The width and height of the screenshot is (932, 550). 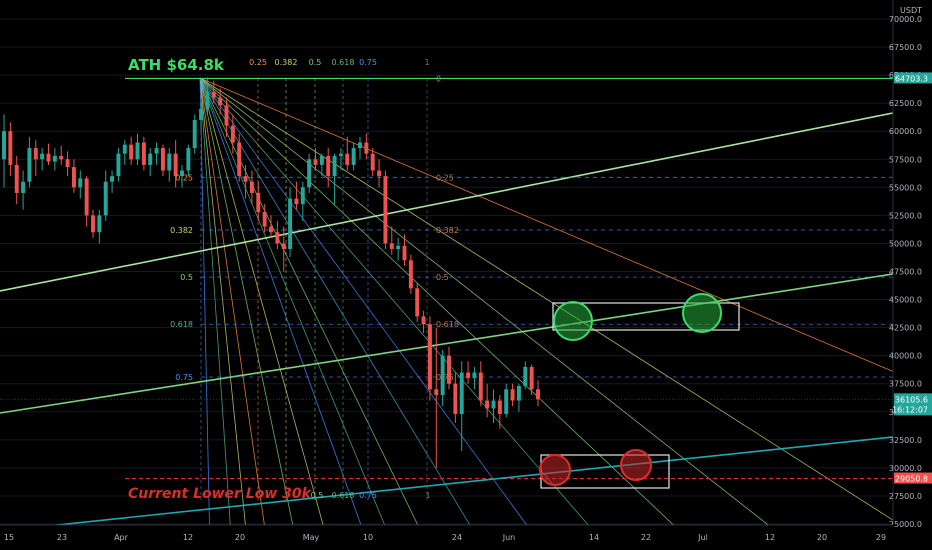 What do you see at coordinates (905, 243) in the screenshot?
I see `y-tick-label: 50000.0` at bounding box center [905, 243].